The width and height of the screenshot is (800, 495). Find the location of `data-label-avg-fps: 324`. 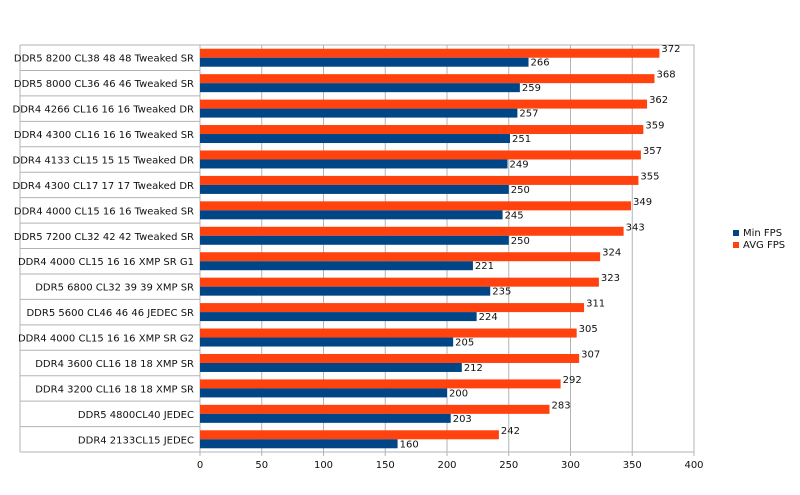

data-label-avg-fps: 324 is located at coordinates (611, 253).